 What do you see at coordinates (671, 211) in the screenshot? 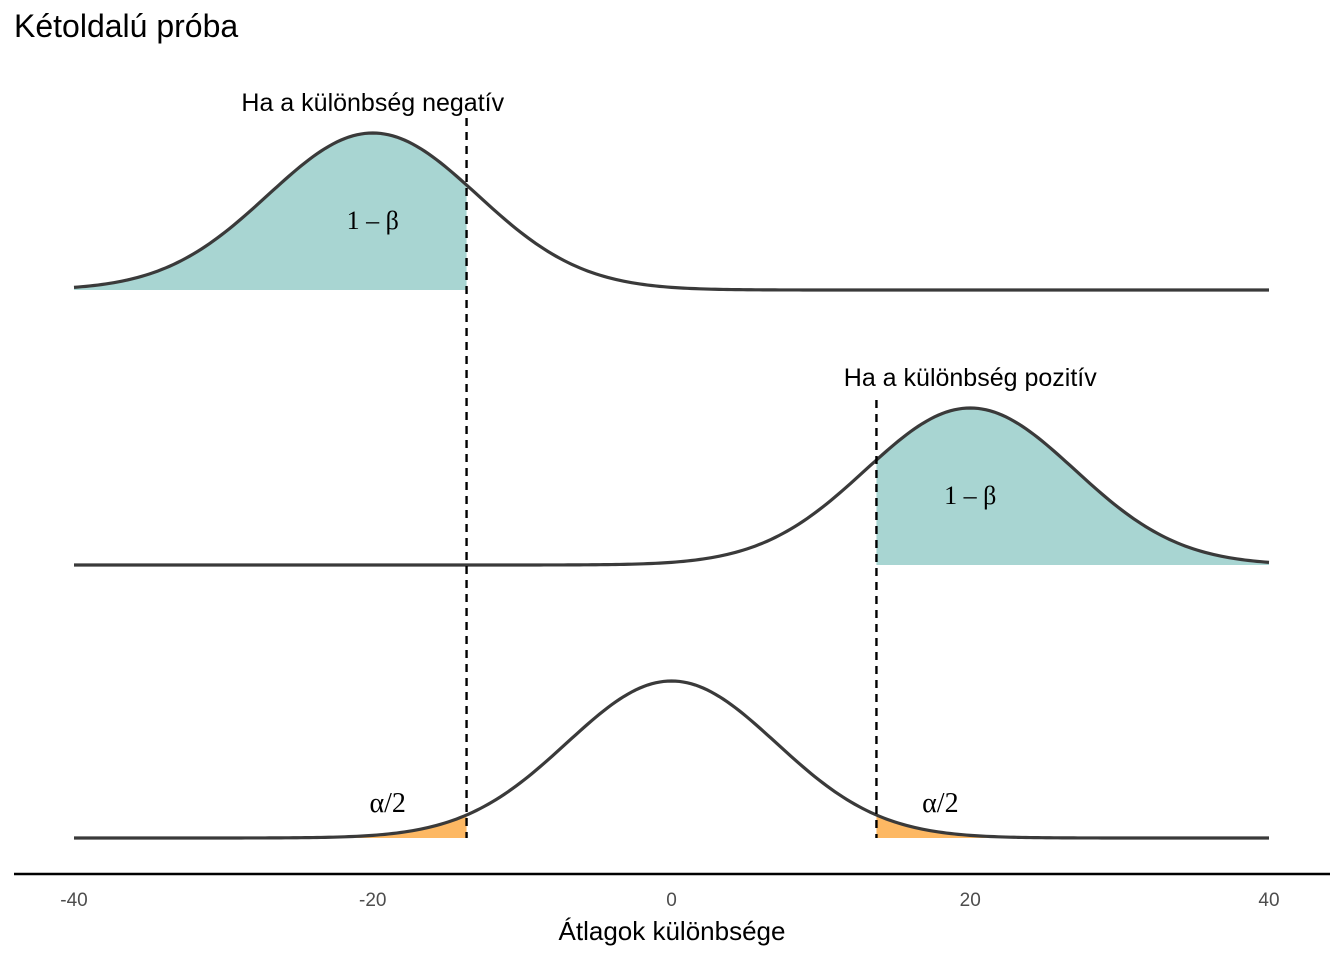
I see `density-curve-negative` at bounding box center [671, 211].